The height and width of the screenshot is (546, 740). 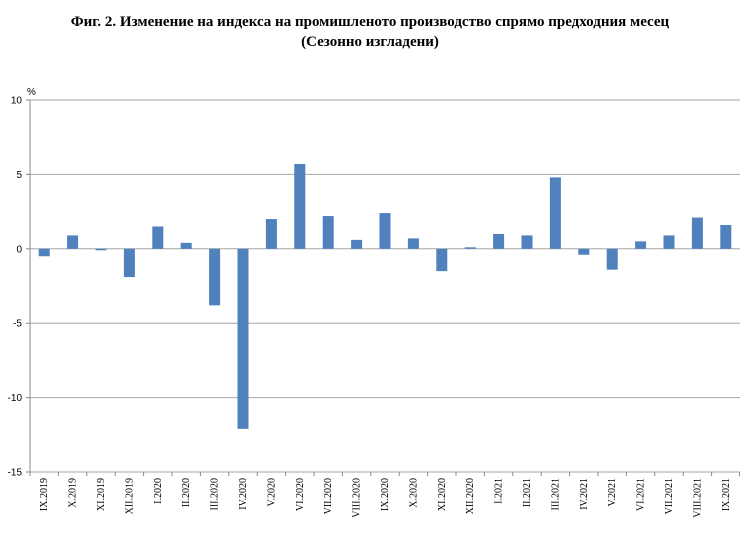 What do you see at coordinates (271, 492) in the screenshot?
I see `x-tick-label: V.2020` at bounding box center [271, 492].